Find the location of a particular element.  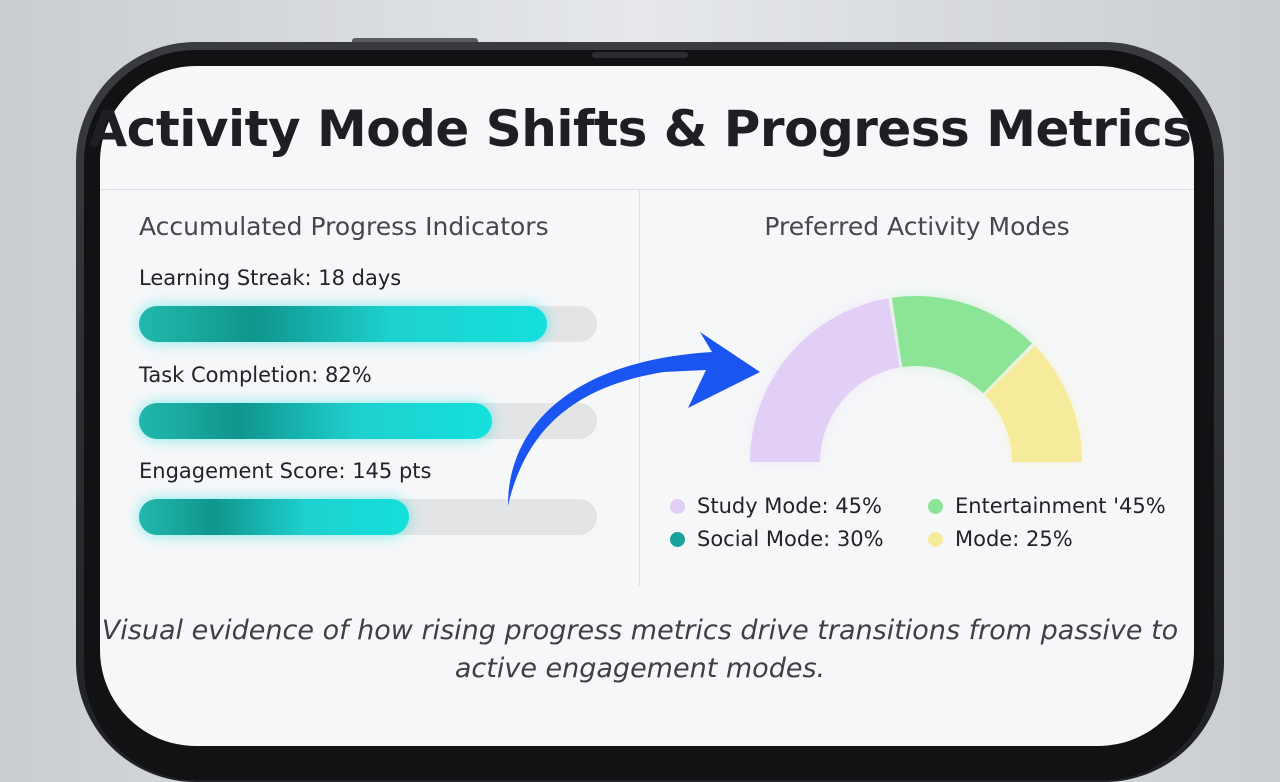

legend-item-social-mode: Social Mode: 30% is located at coordinates (777, 539).